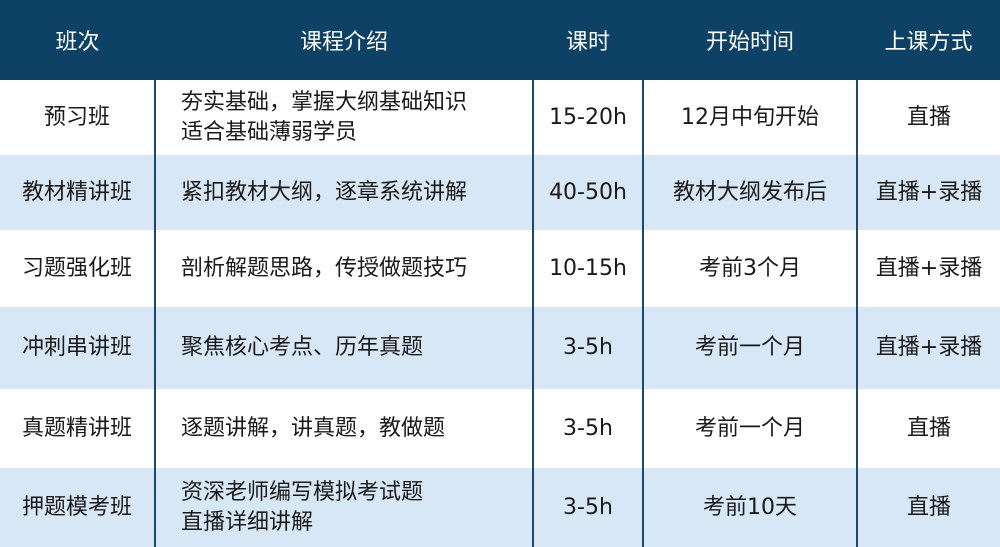 This screenshot has width=1000, height=547. What do you see at coordinates (587, 117) in the screenshot?
I see `course-hours: 15-20h` at bounding box center [587, 117].